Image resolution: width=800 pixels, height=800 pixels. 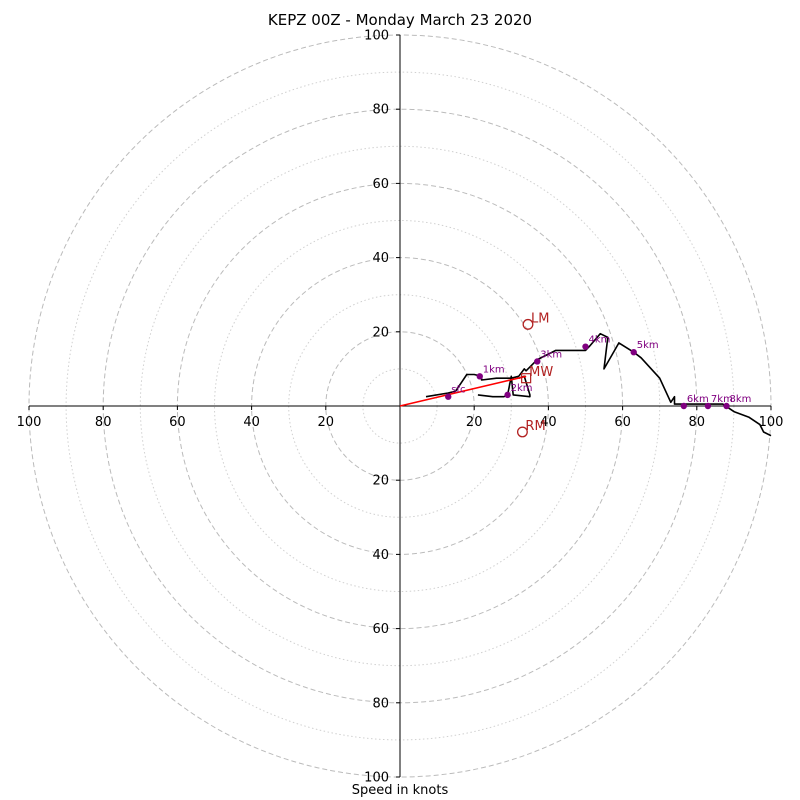 What do you see at coordinates (585, 346) in the screenshot?
I see `level-point-4km` at bounding box center [585, 346].